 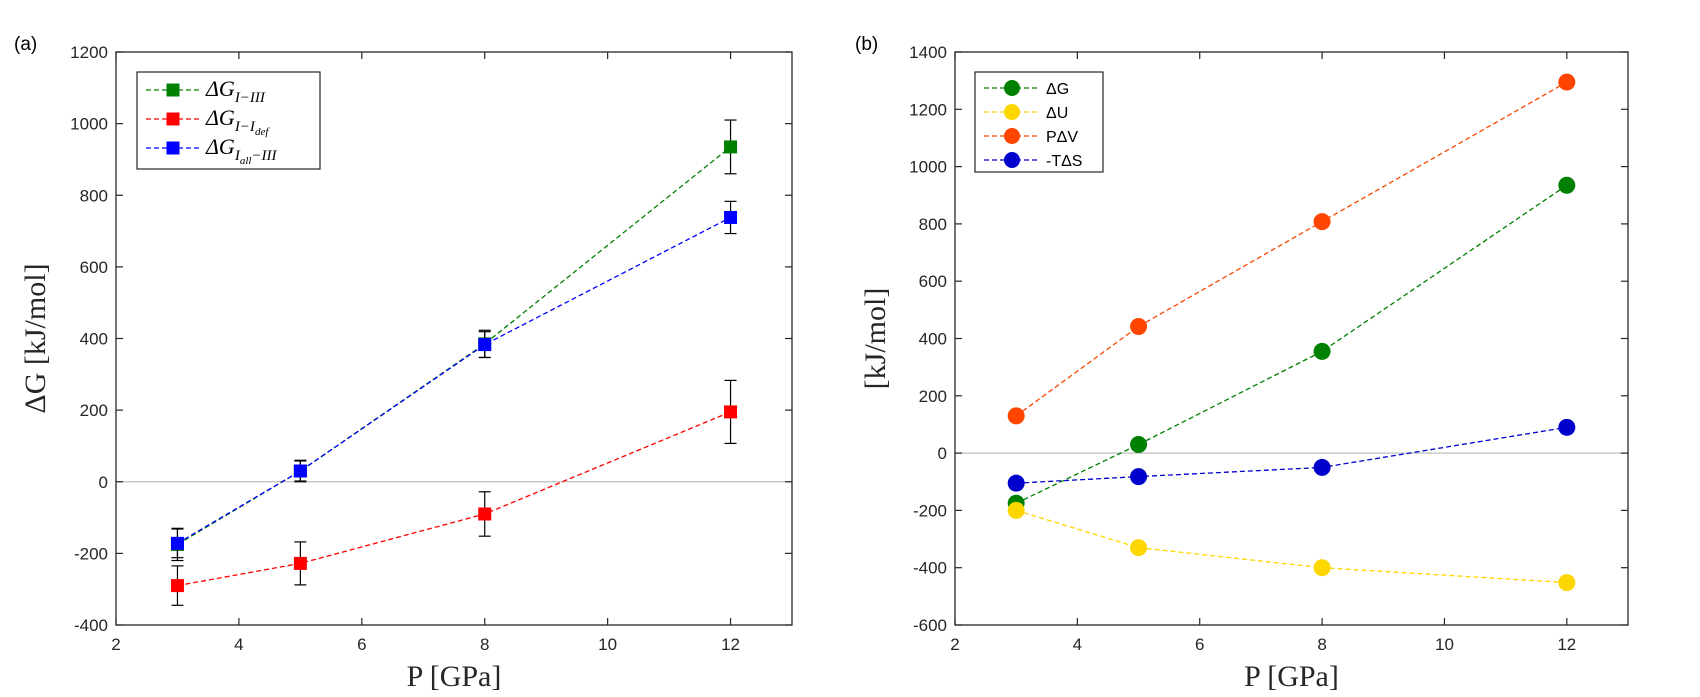 I want to click on y-axis-label: [kJ/mol], so click(x=875, y=339).